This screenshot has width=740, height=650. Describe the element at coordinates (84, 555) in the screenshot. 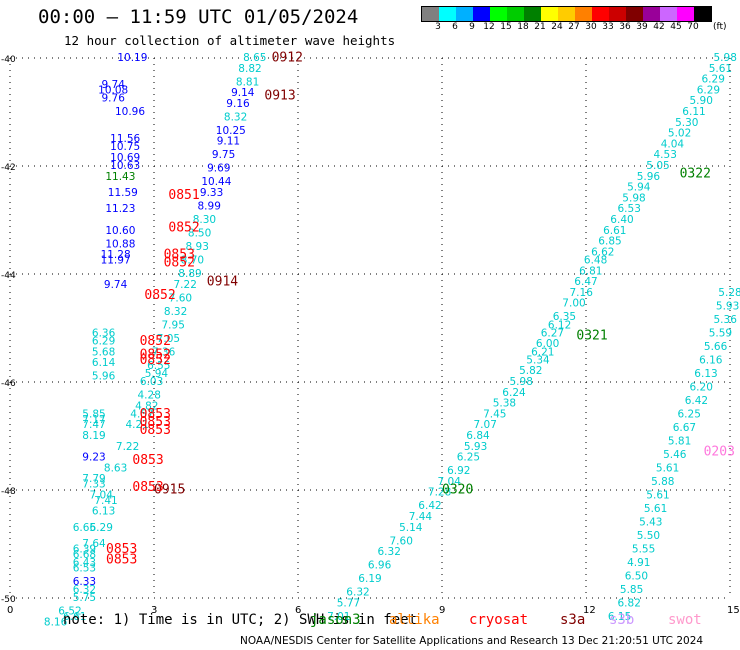

I see `wave-height-label: 6.68` at that location.